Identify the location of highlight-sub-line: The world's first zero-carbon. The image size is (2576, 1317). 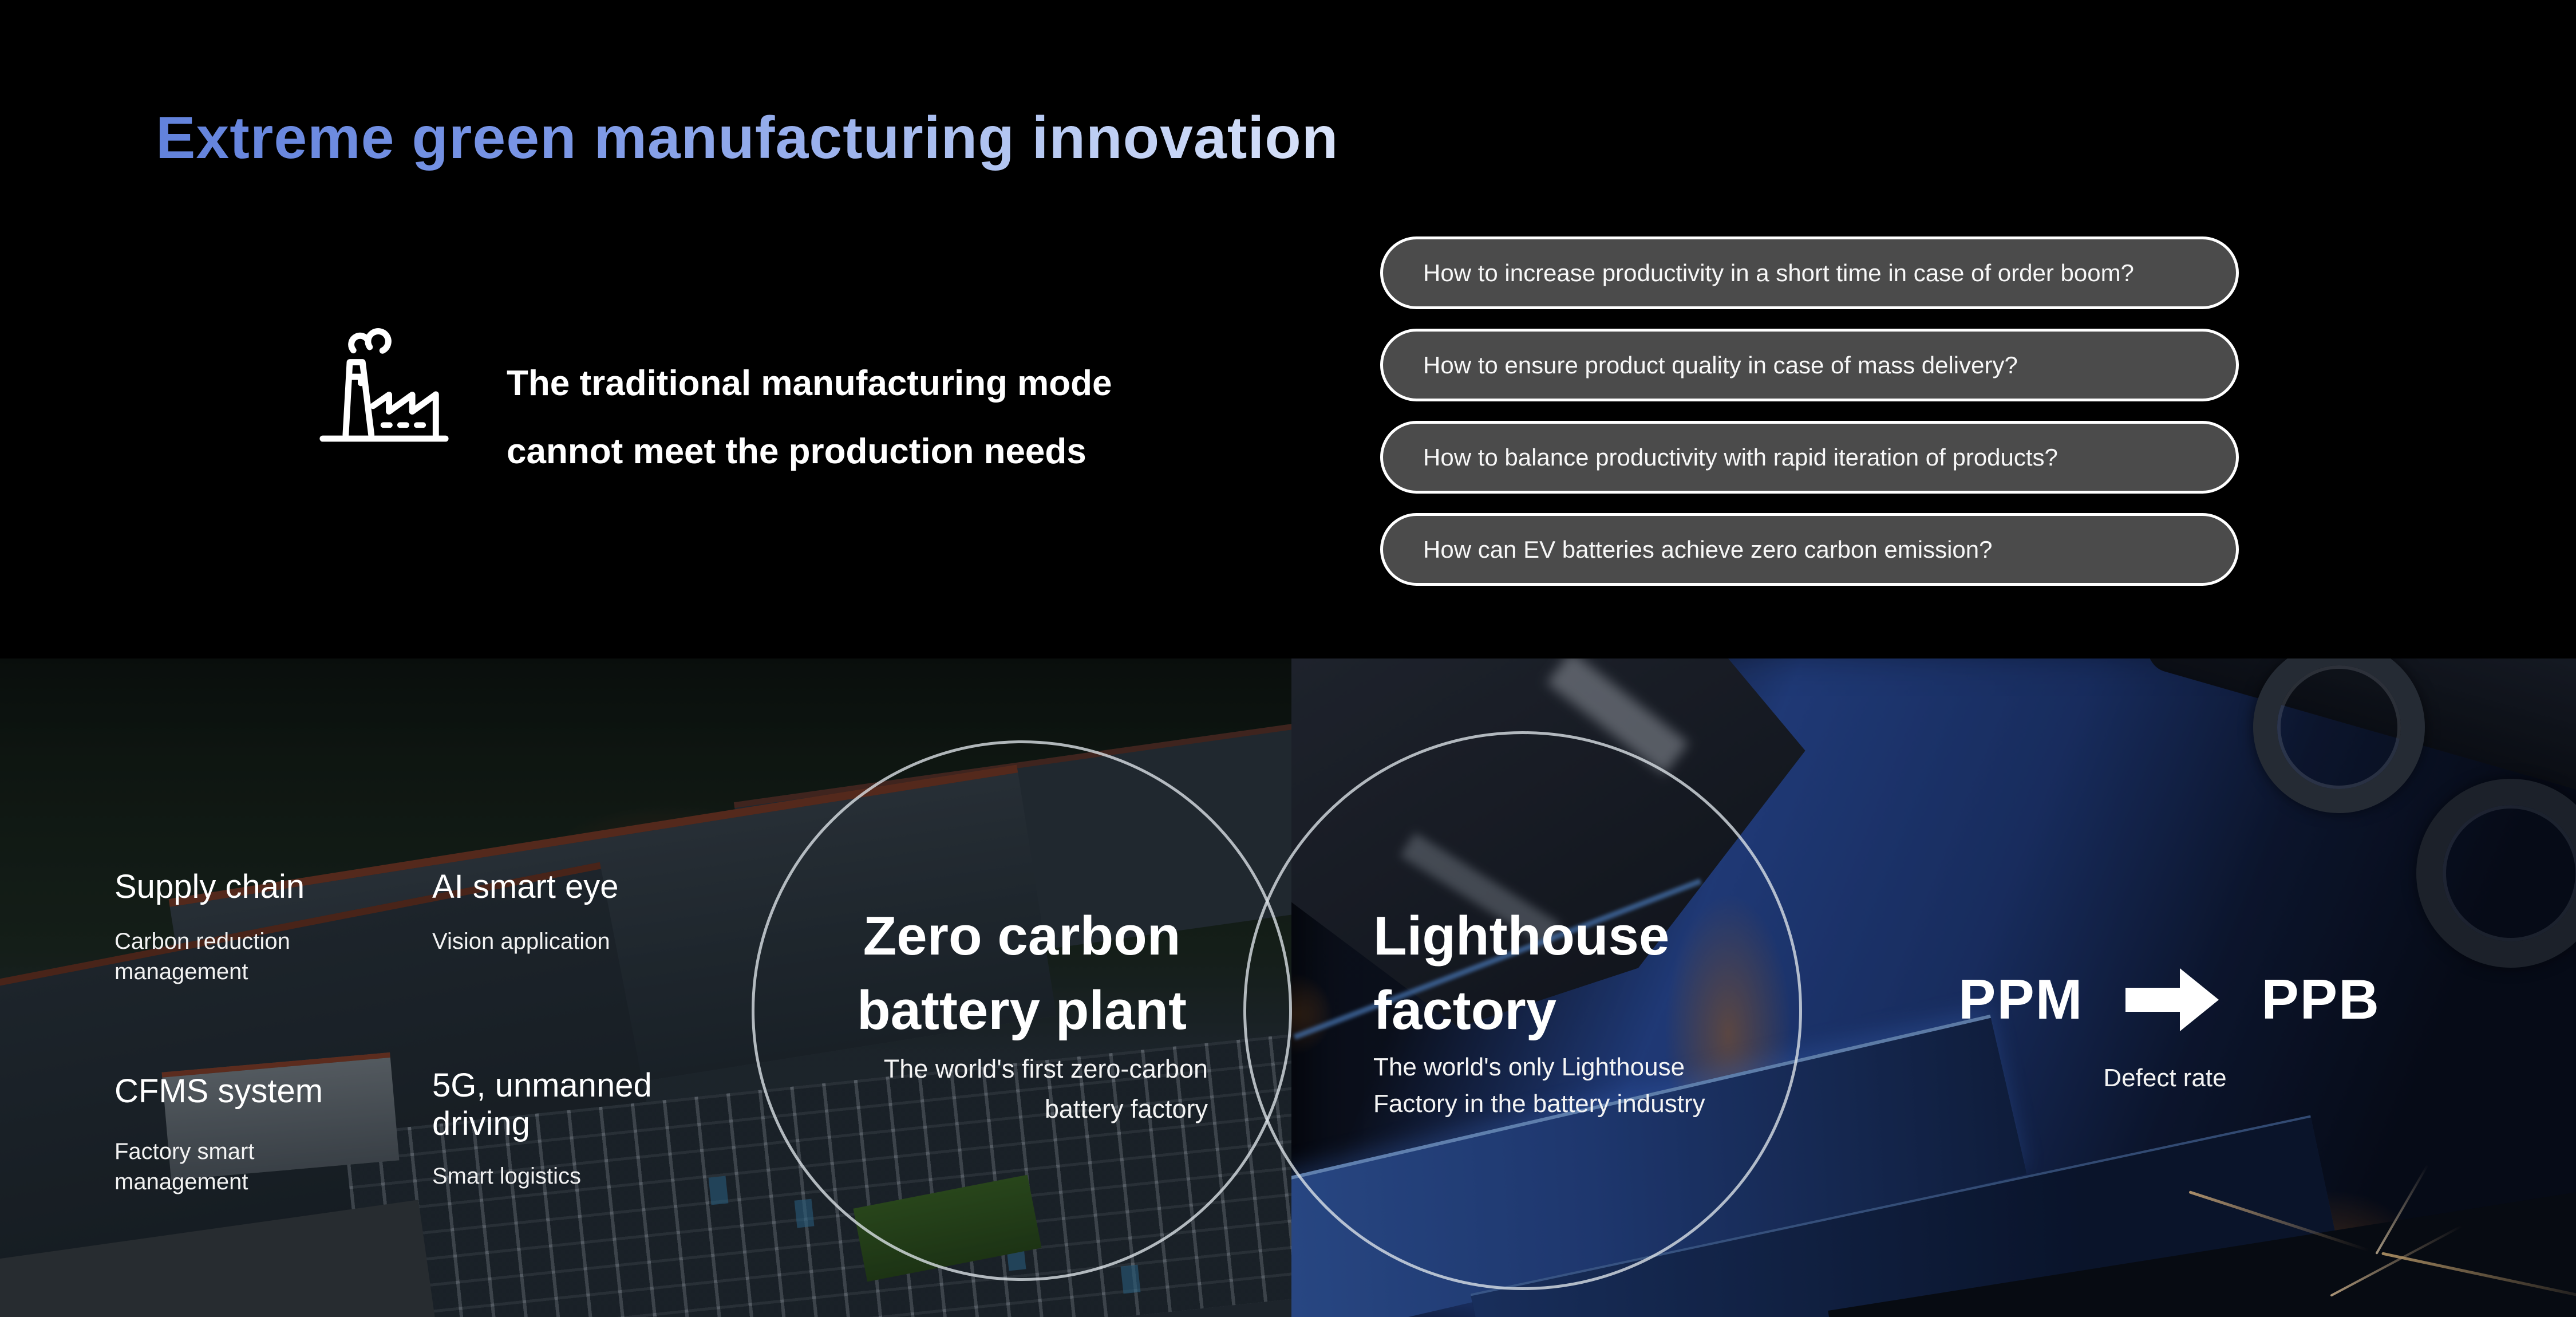
(1045, 1068).